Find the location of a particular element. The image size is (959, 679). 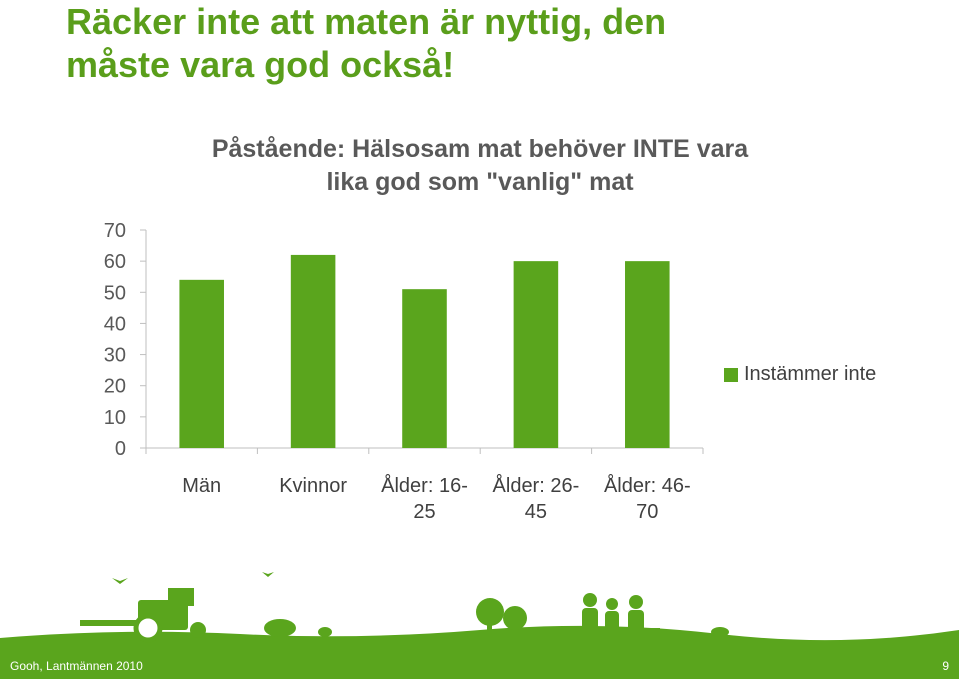

hill-shape is located at coordinates (479, 640).